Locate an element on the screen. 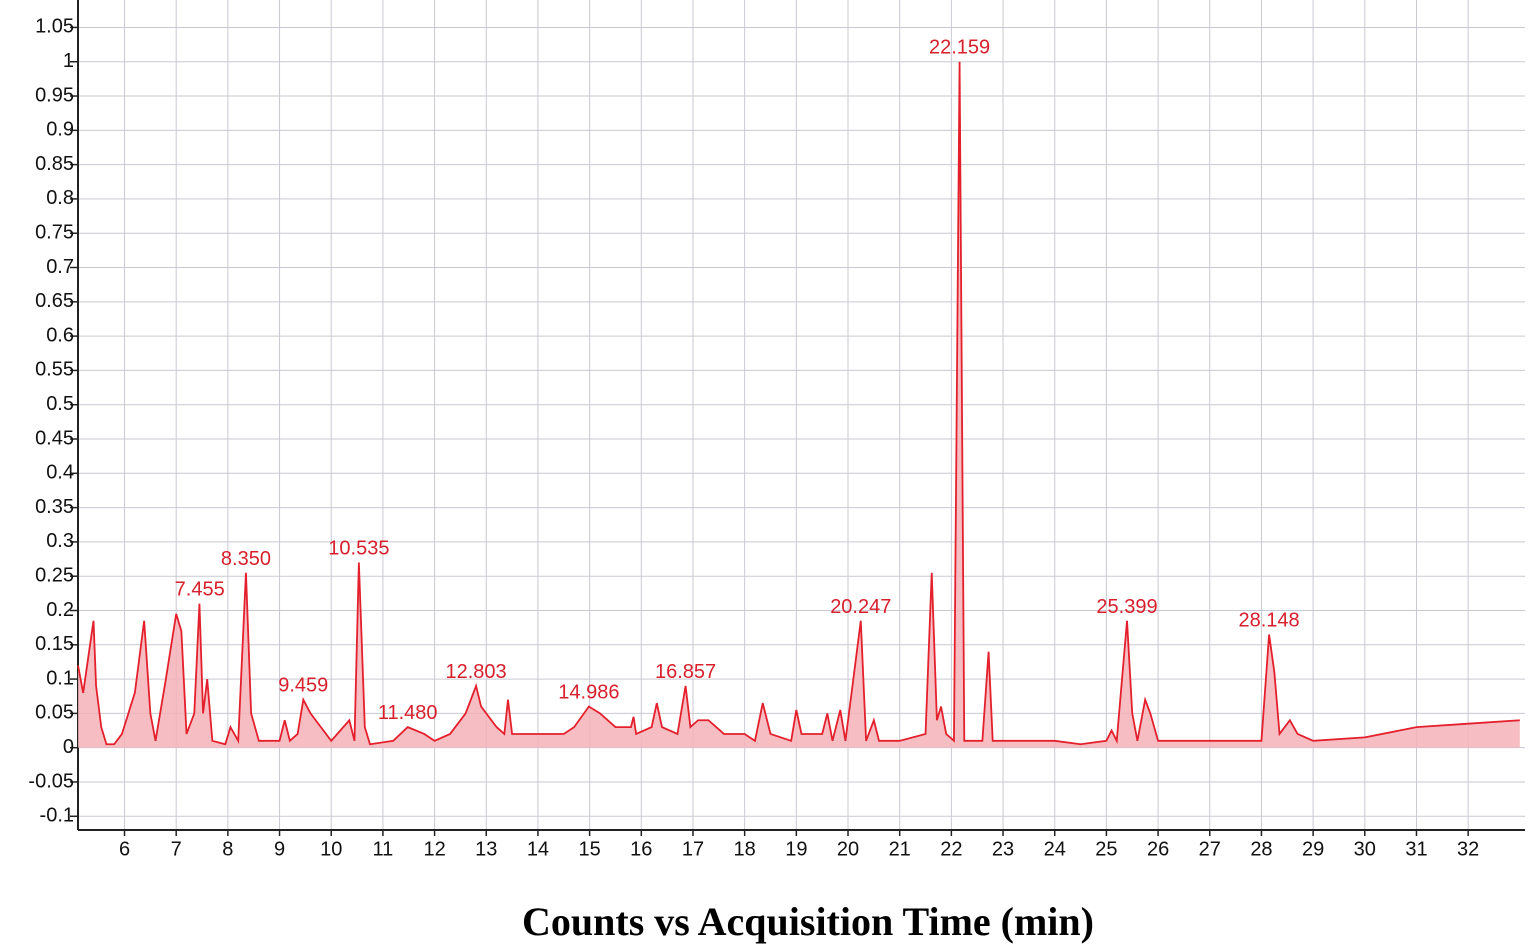  y-tick-label: -0.05 is located at coordinates (51, 781).